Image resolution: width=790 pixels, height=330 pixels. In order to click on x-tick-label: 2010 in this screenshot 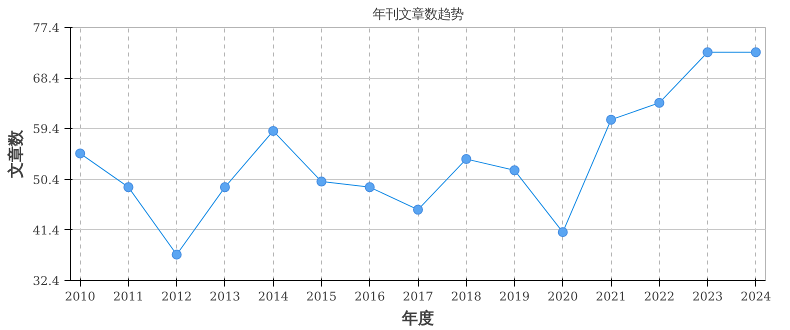, I will do `click(80, 297)`.